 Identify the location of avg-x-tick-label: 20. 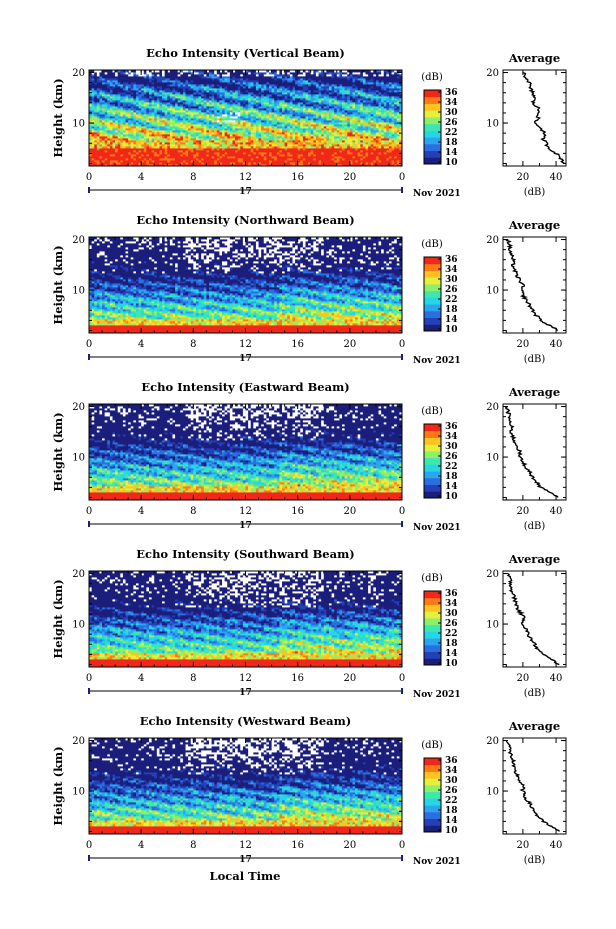
(523, 344).